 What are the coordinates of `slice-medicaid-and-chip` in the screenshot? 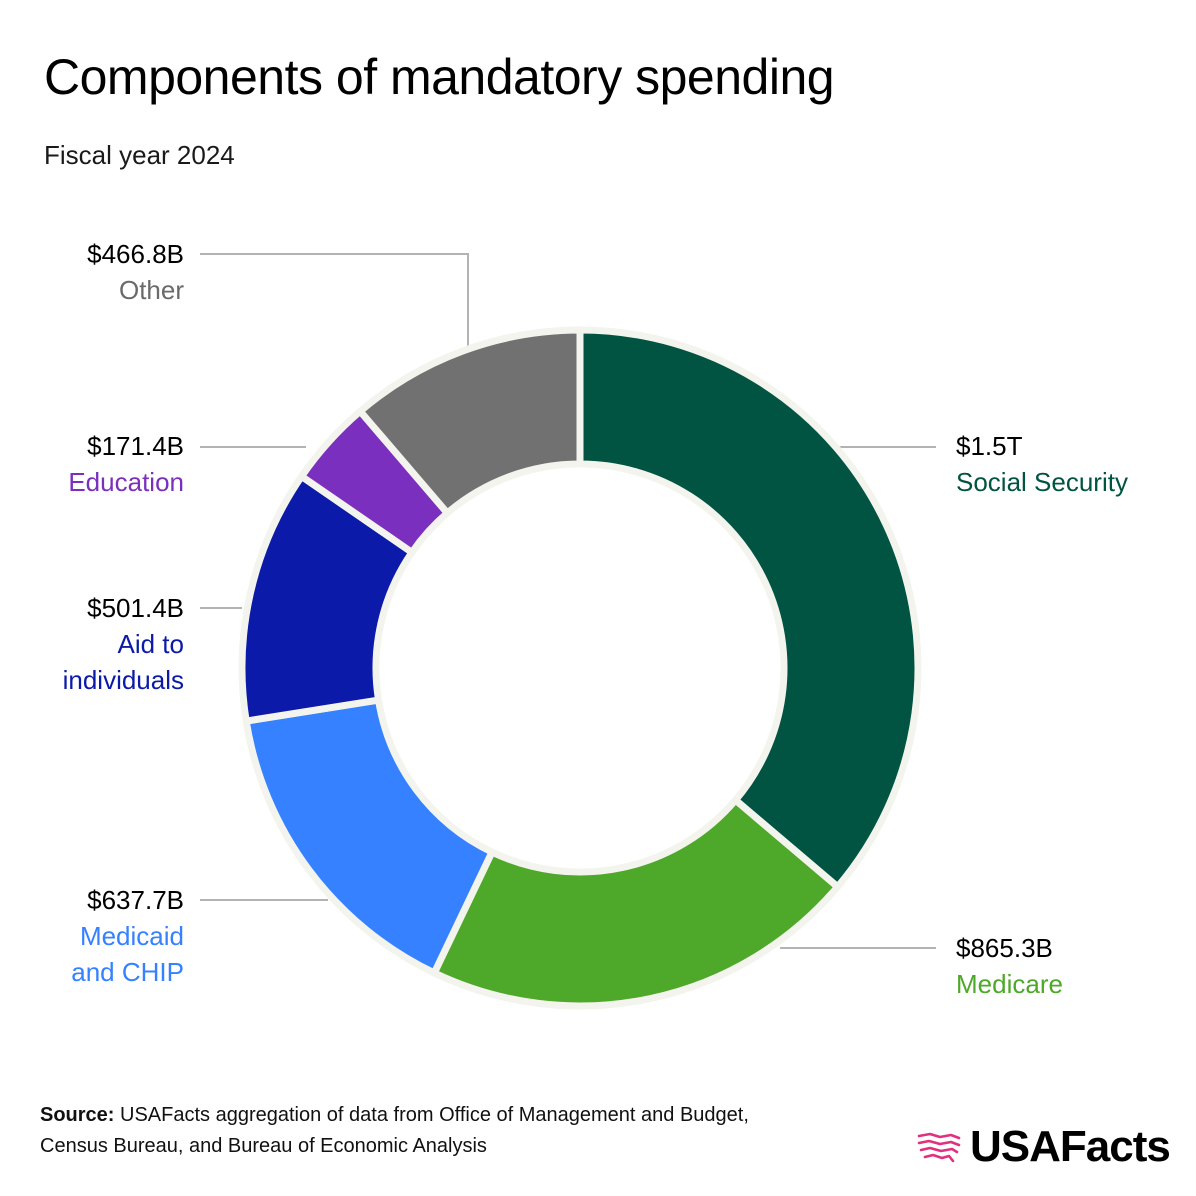 It's located at (369, 836).